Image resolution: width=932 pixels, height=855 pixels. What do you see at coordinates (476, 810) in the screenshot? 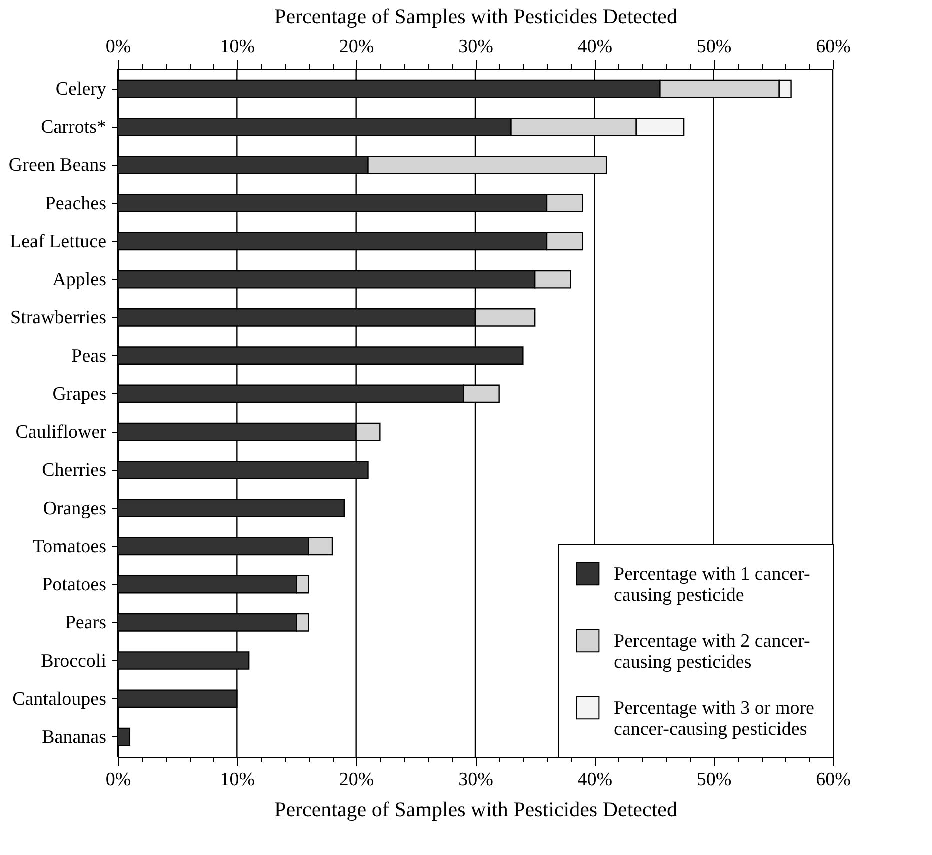
I see `x-axis-title: Percentage of Samples with Pesticides Detected` at bounding box center [476, 810].